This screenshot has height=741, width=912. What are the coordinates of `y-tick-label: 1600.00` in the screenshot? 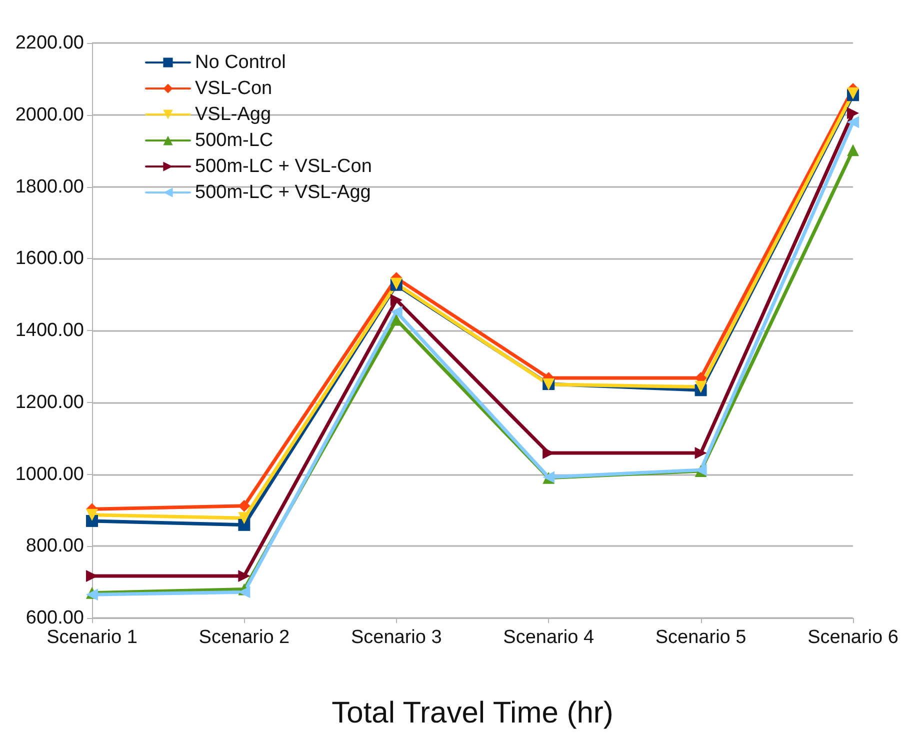 It's located at (49, 259).